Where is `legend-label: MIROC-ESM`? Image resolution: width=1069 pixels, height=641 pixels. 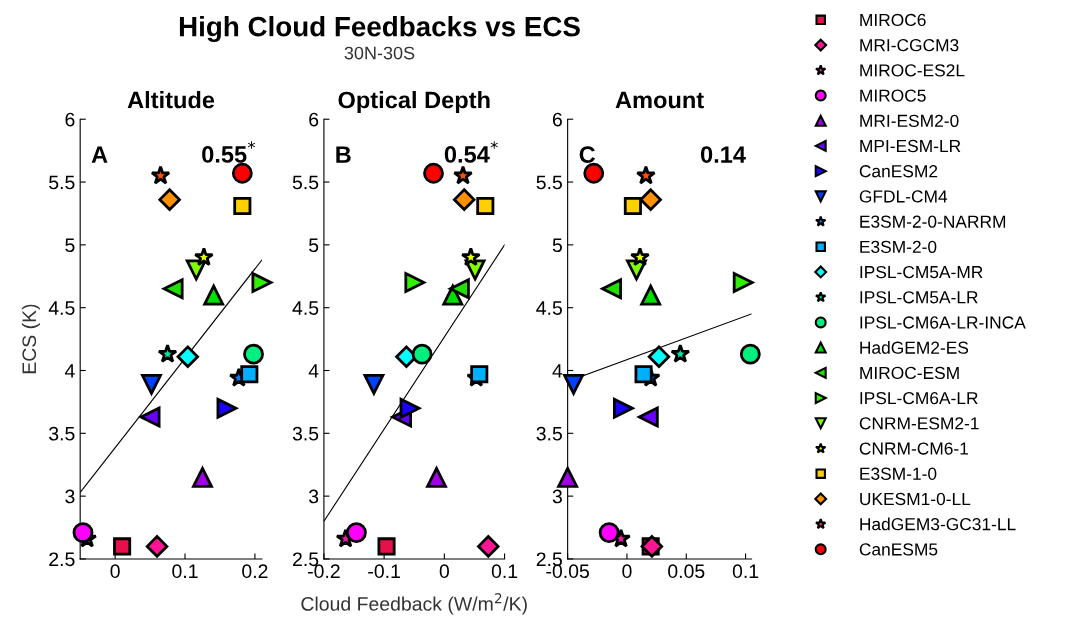 legend-label: MIROC-ESM is located at coordinates (909, 373).